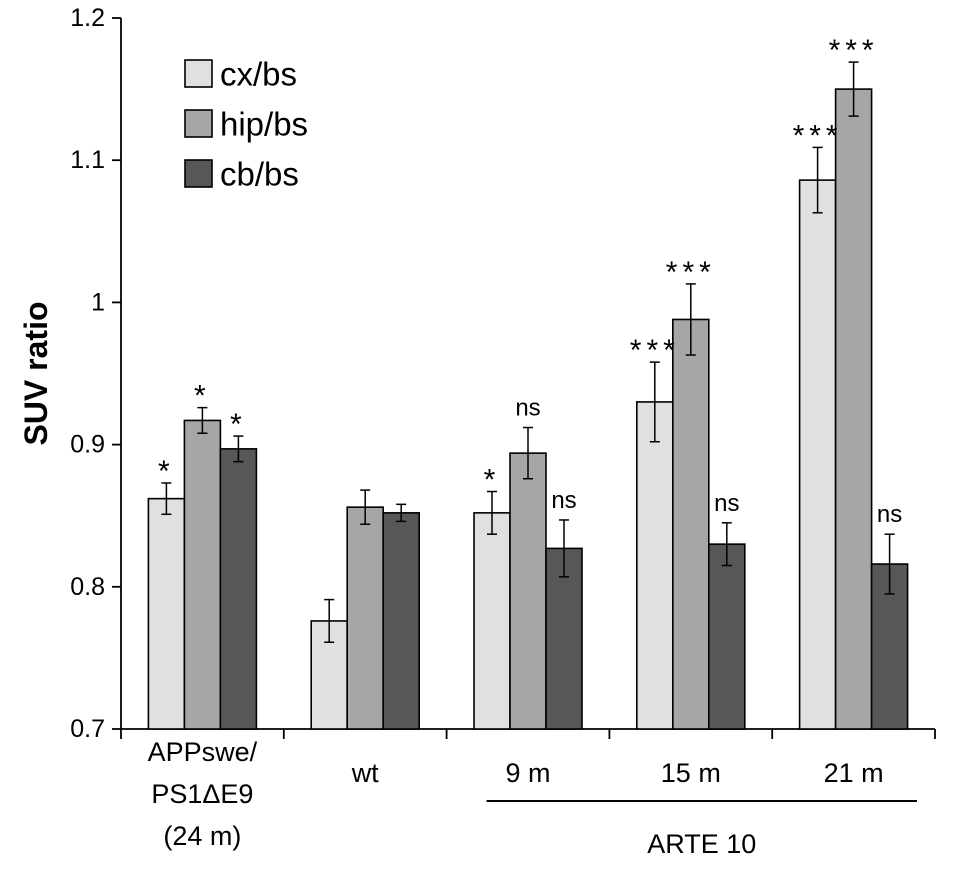 This screenshot has height=873, width=953. What do you see at coordinates (259, 174) in the screenshot?
I see `legend-label: cb/bs` at bounding box center [259, 174].